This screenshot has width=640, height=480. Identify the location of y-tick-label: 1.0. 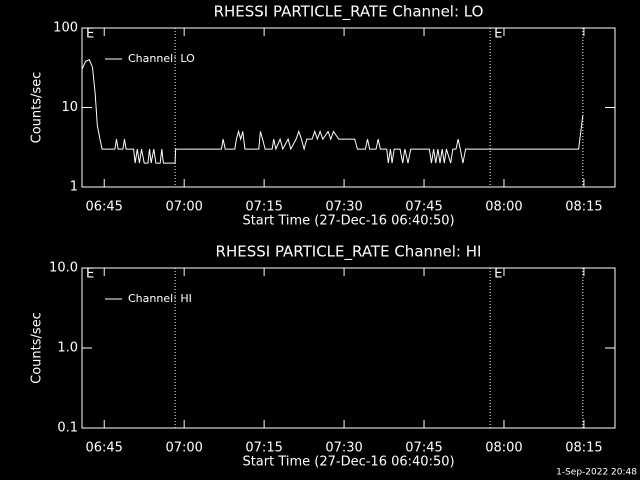
(67, 348).